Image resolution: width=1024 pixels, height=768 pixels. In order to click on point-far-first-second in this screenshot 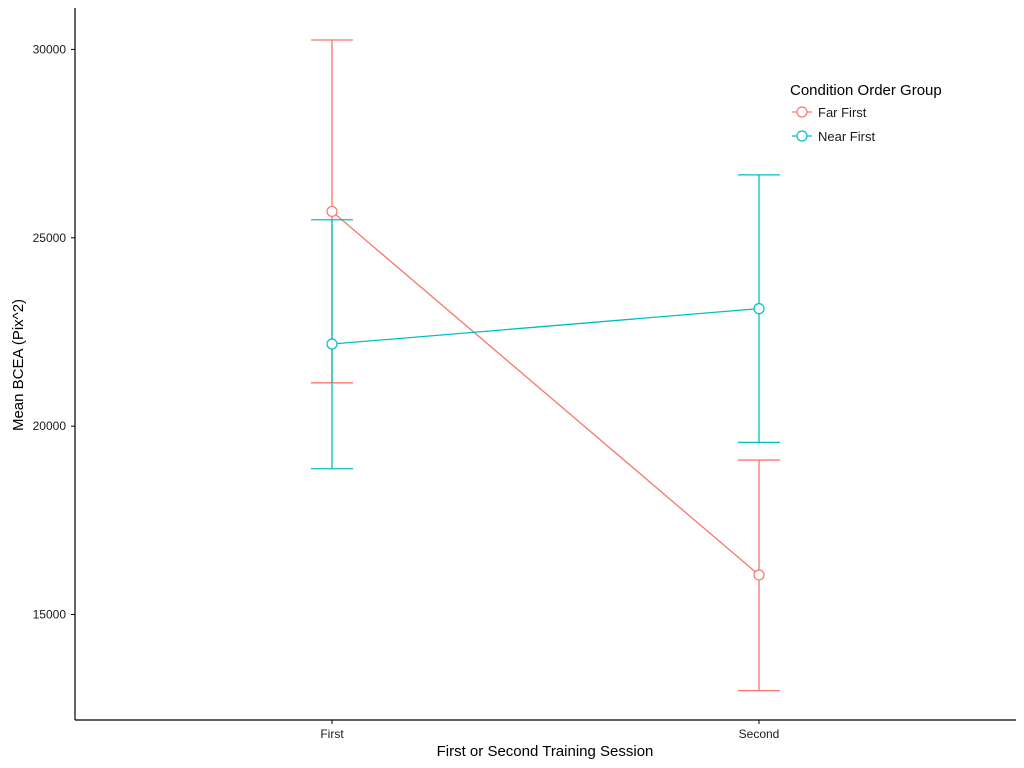, I will do `click(759, 575)`.